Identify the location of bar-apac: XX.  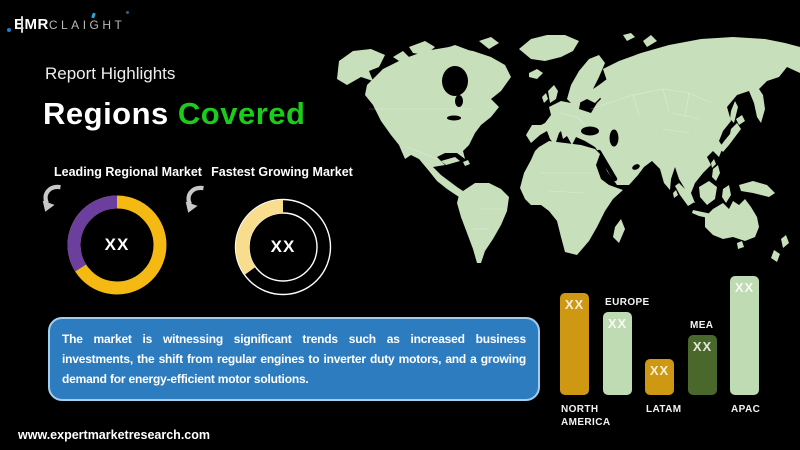
(744, 335).